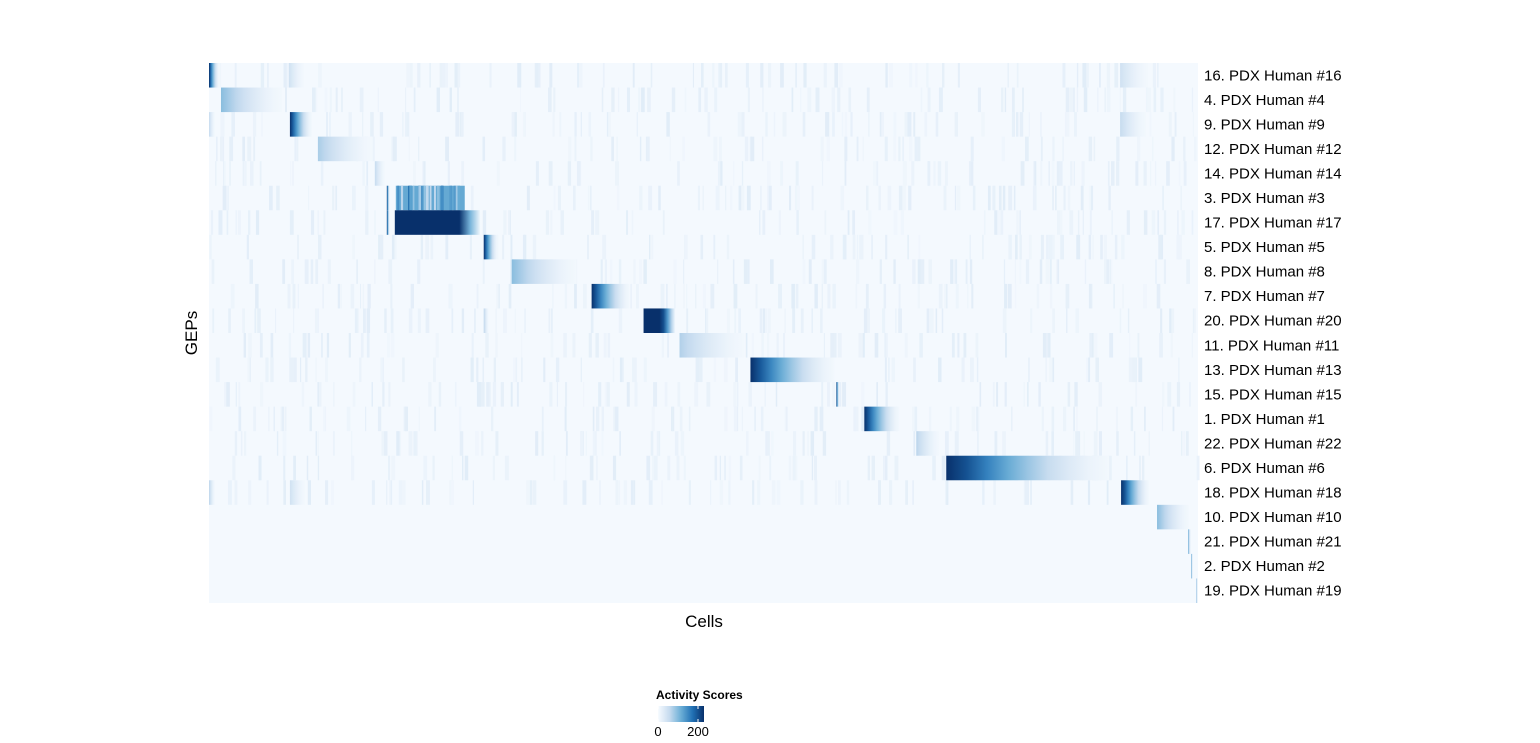 The image size is (1540, 743). I want to click on row-label: 9. PDX Human #9, so click(1264, 124).